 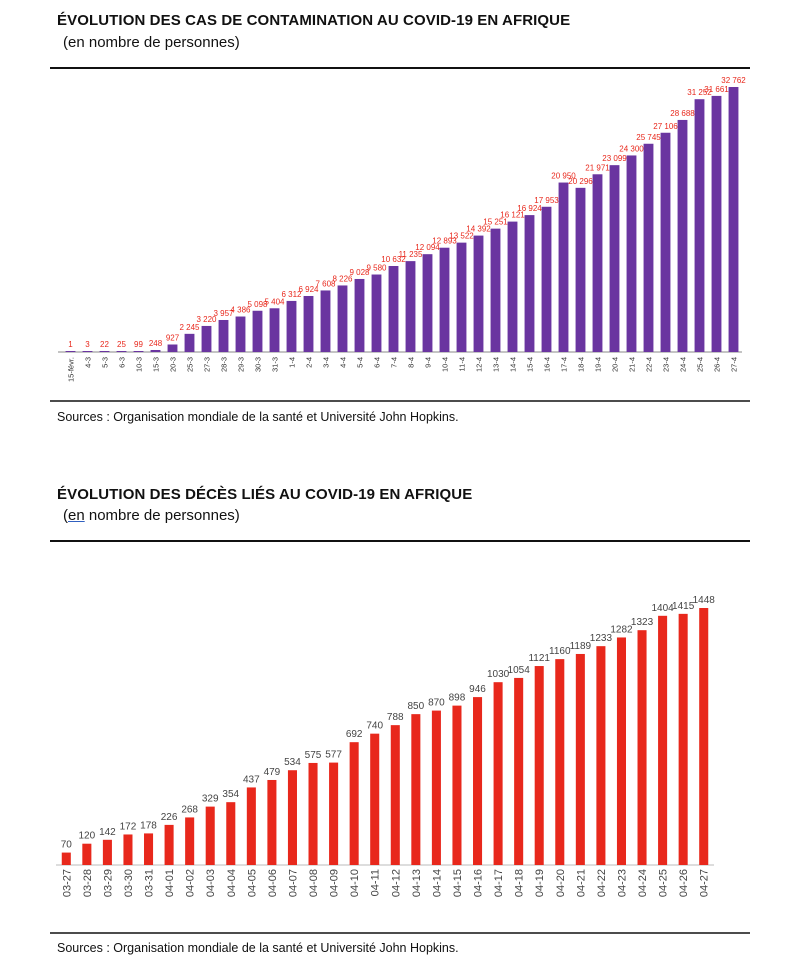 I want to click on data-label: 268, so click(x=189, y=809).